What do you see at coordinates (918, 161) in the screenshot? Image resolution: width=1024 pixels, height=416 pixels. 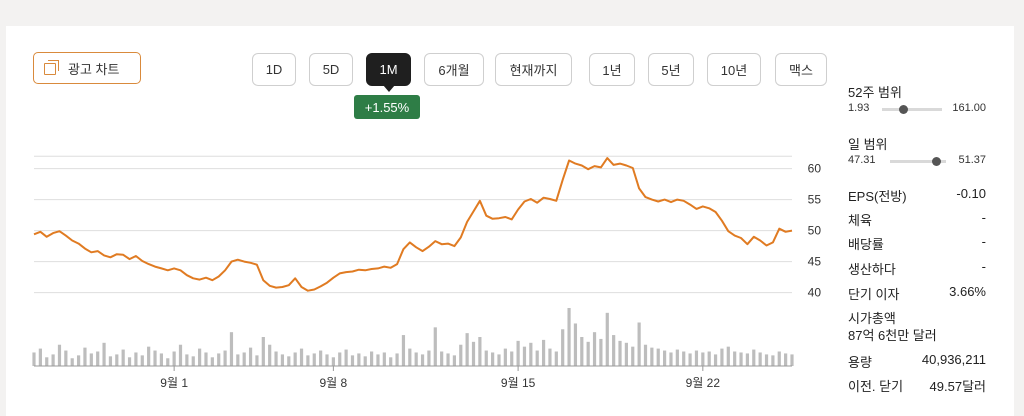 I see `day-range-track` at bounding box center [918, 161].